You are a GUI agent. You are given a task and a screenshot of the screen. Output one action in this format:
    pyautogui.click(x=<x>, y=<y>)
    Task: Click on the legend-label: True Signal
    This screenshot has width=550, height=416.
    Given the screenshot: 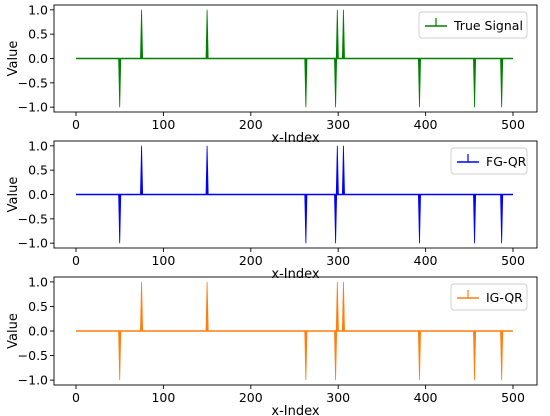 What is the action you would take?
    pyautogui.click(x=488, y=25)
    